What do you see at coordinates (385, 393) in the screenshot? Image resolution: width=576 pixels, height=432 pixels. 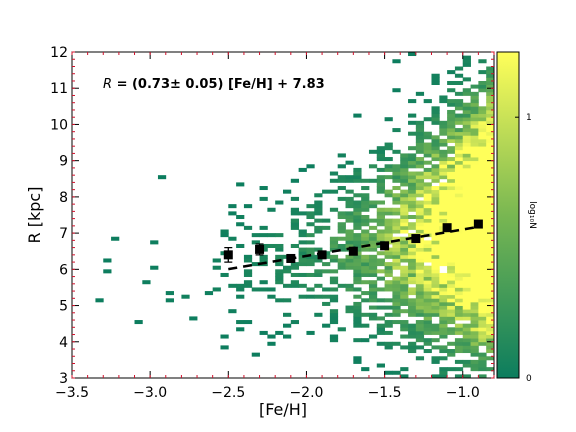 I see `x-tick-label: −1.5` at bounding box center [385, 393].